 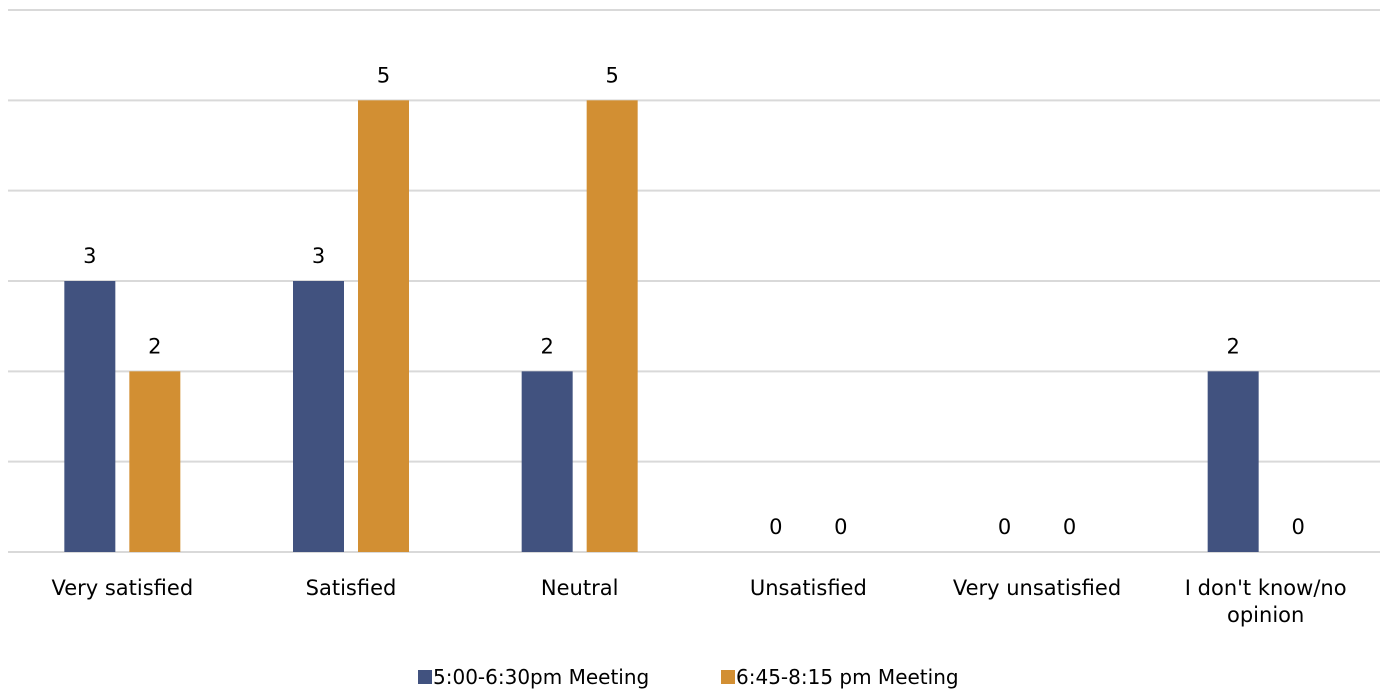 I want to click on legend-item: 6:45-8:15 pm Meeting, so click(x=840, y=677).